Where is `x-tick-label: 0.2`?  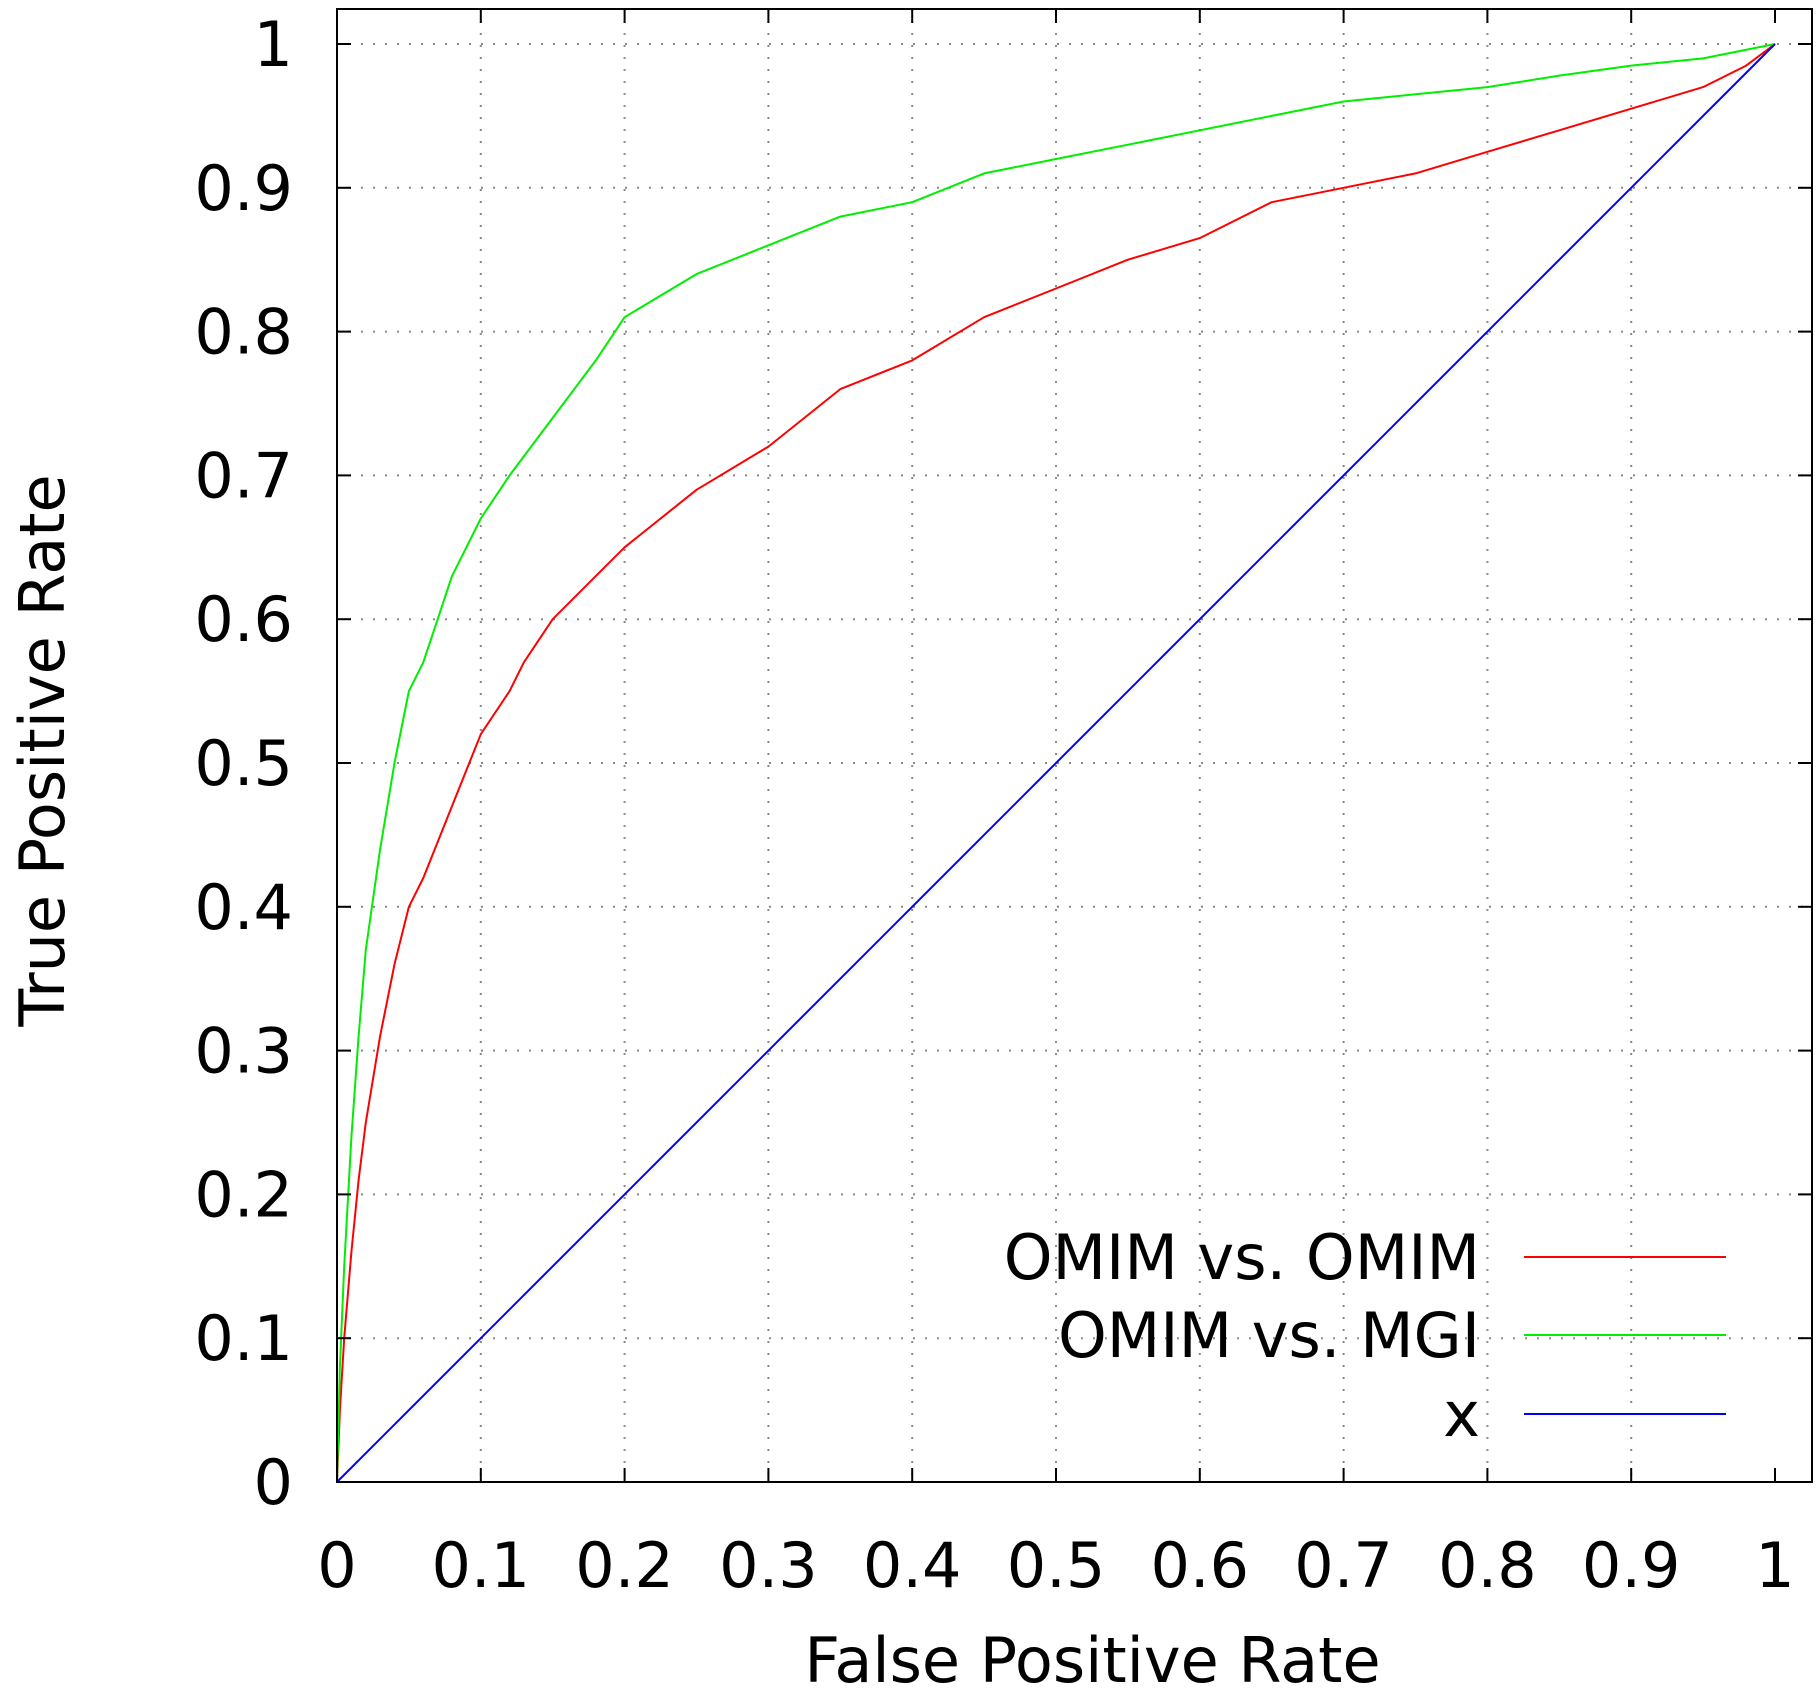 x-tick-label: 0.2 is located at coordinates (624, 1565).